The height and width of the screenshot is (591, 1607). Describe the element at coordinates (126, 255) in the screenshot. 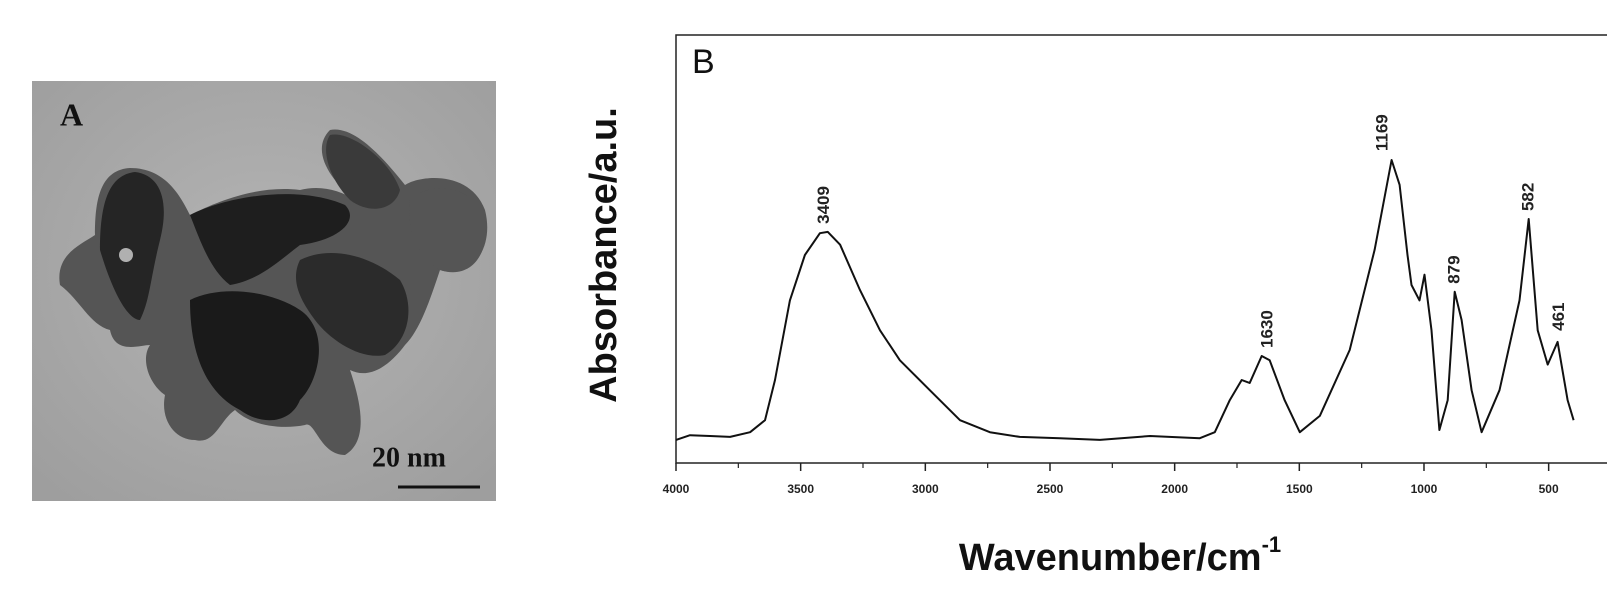

I see `particle-hole` at that location.